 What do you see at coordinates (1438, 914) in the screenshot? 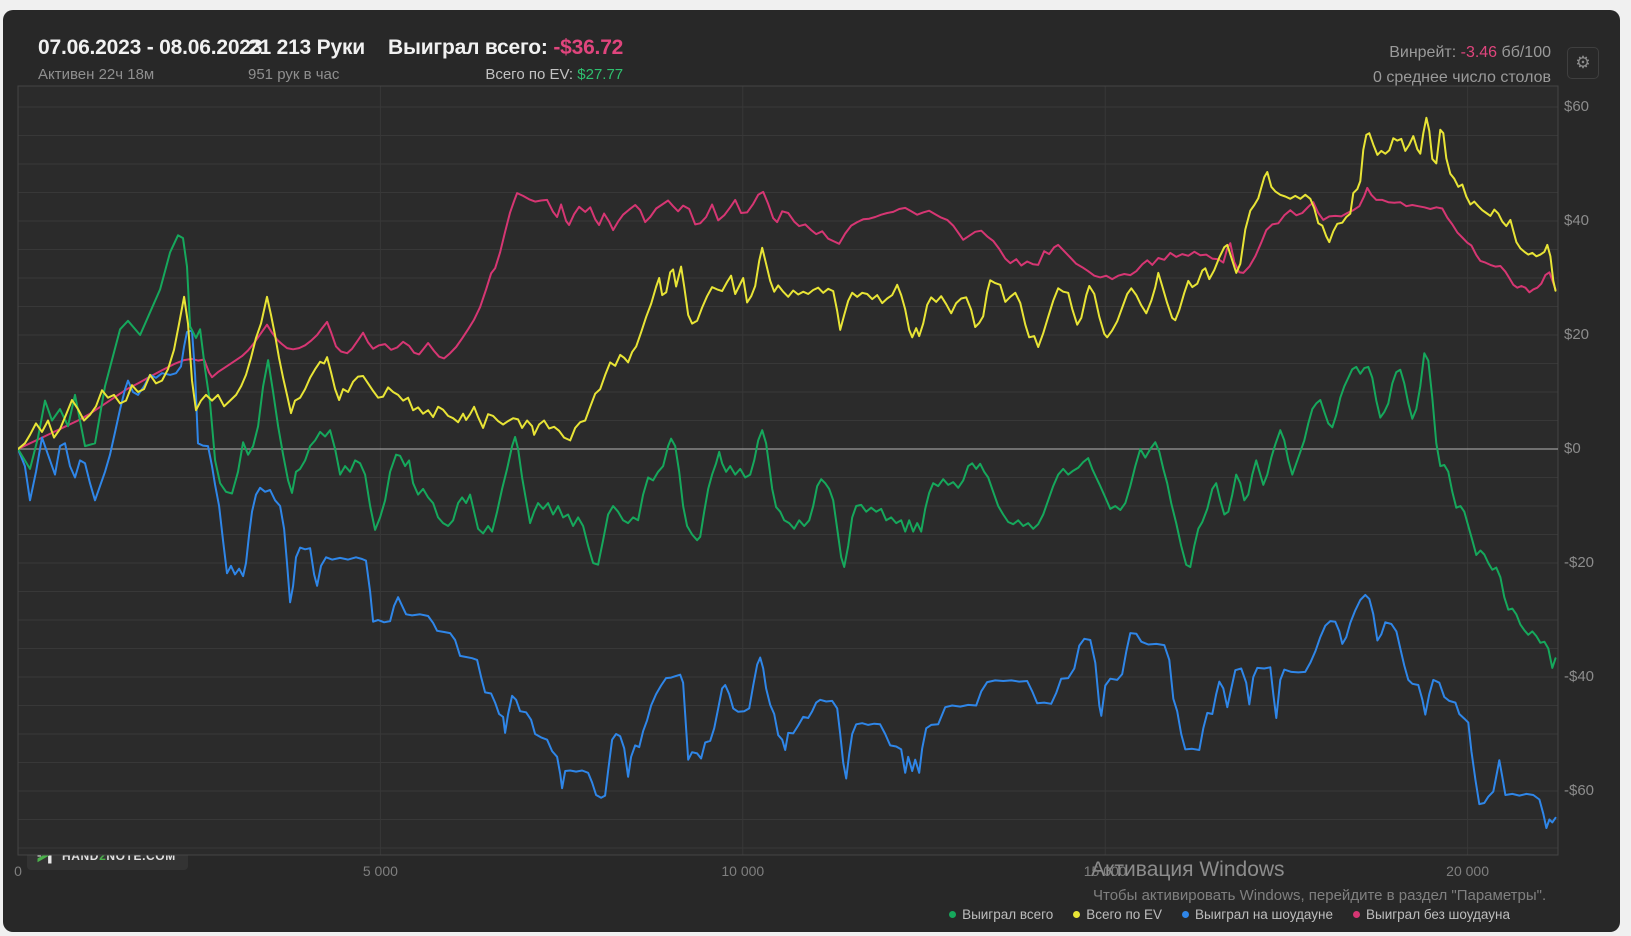
I see `legend-label: Выиграл без шоудауна` at bounding box center [1438, 914].